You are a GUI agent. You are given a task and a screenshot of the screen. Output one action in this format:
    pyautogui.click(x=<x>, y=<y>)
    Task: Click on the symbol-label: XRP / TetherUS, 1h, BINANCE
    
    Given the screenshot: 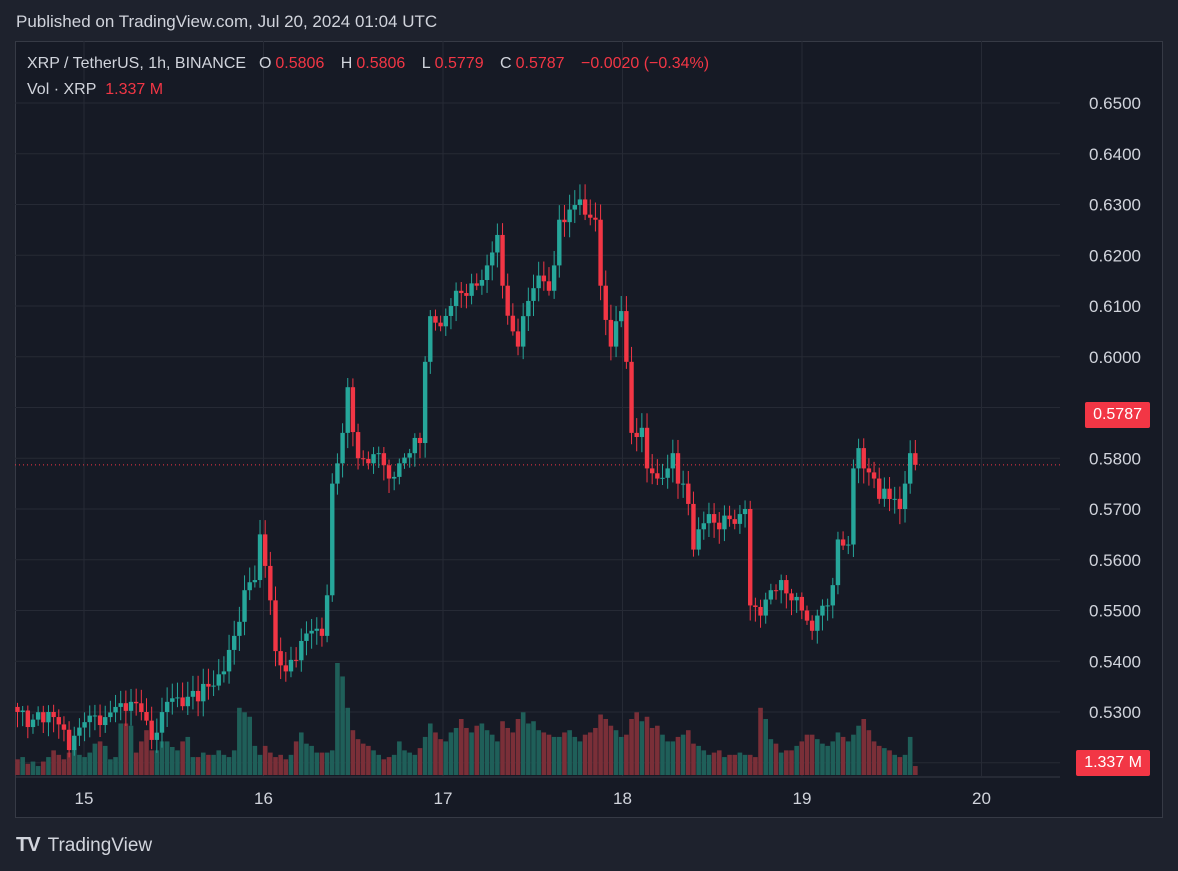 What is the action you would take?
    pyautogui.click(x=137, y=63)
    